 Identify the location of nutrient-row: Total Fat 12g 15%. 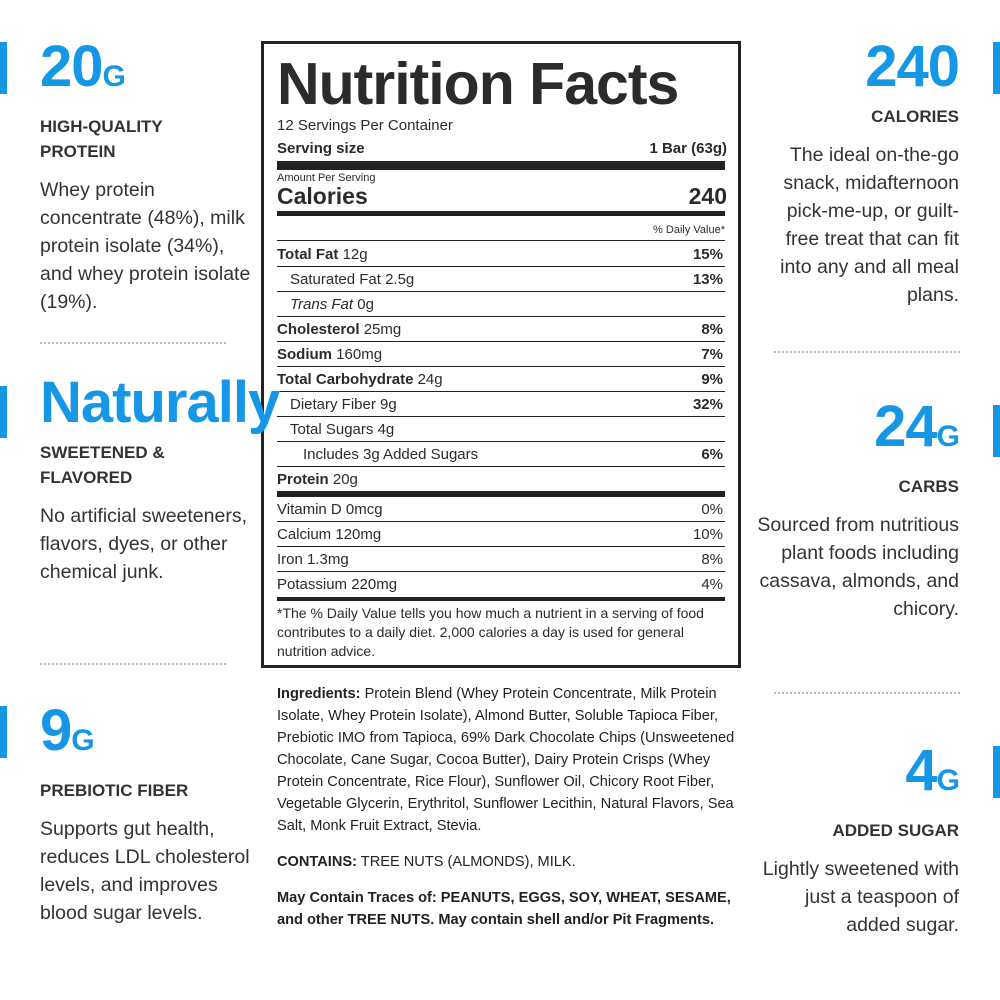
(501, 254).